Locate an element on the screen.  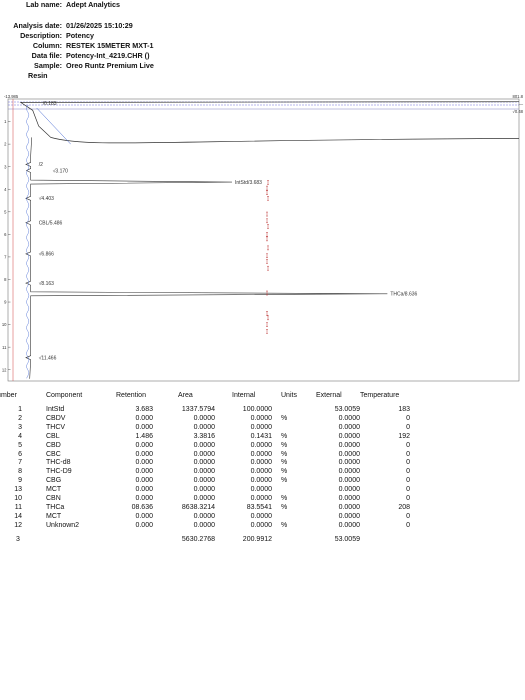
table-header-component: Component is located at coordinates (64, 395).